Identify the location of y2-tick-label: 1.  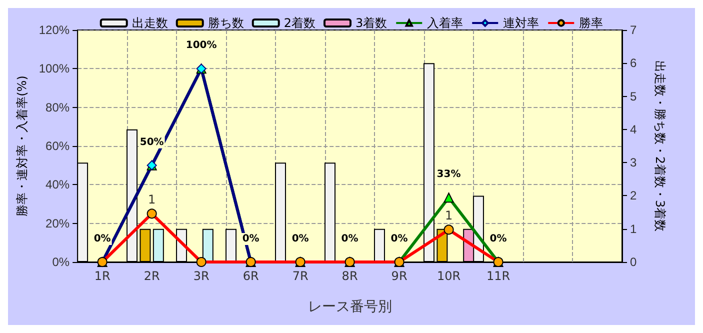
(633, 229).